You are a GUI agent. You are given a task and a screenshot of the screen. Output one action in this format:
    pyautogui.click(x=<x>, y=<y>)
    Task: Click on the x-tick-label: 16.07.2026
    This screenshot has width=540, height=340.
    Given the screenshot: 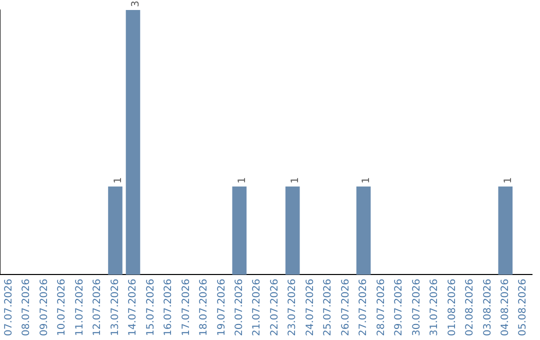 What is the action you would take?
    pyautogui.click(x=168, y=307)
    